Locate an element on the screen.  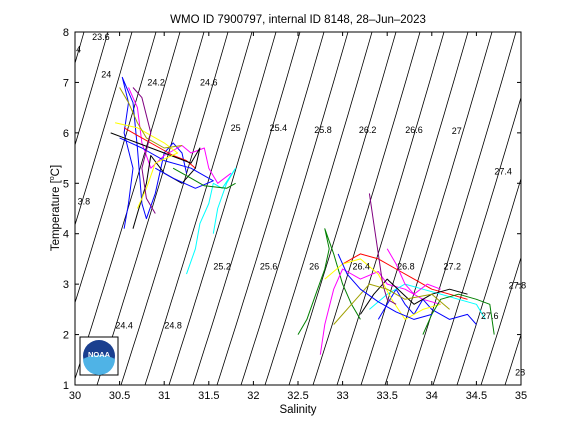
noaa-logo: NOAA is located at coordinates (99, 356).